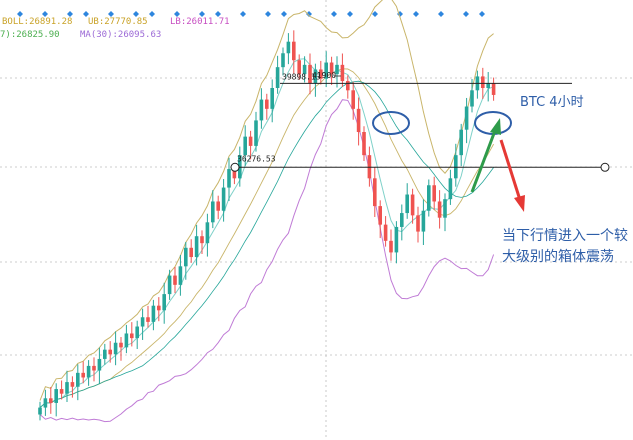 The height and width of the screenshot is (440, 633). Describe the element at coordinates (251, 14) in the screenshot. I see `signal-markers` at that location.